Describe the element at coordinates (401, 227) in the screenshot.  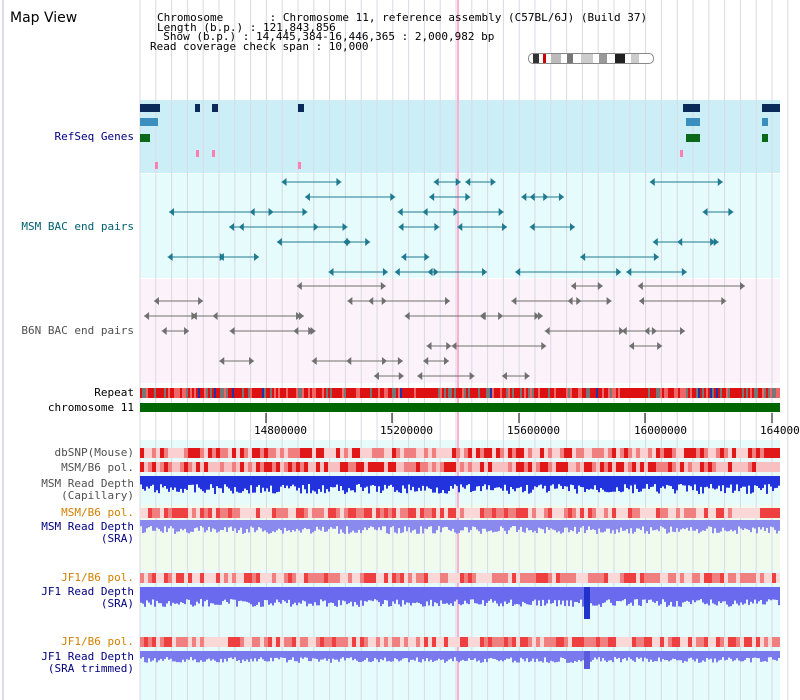
I see `msm-bac-pair-end` at that location.